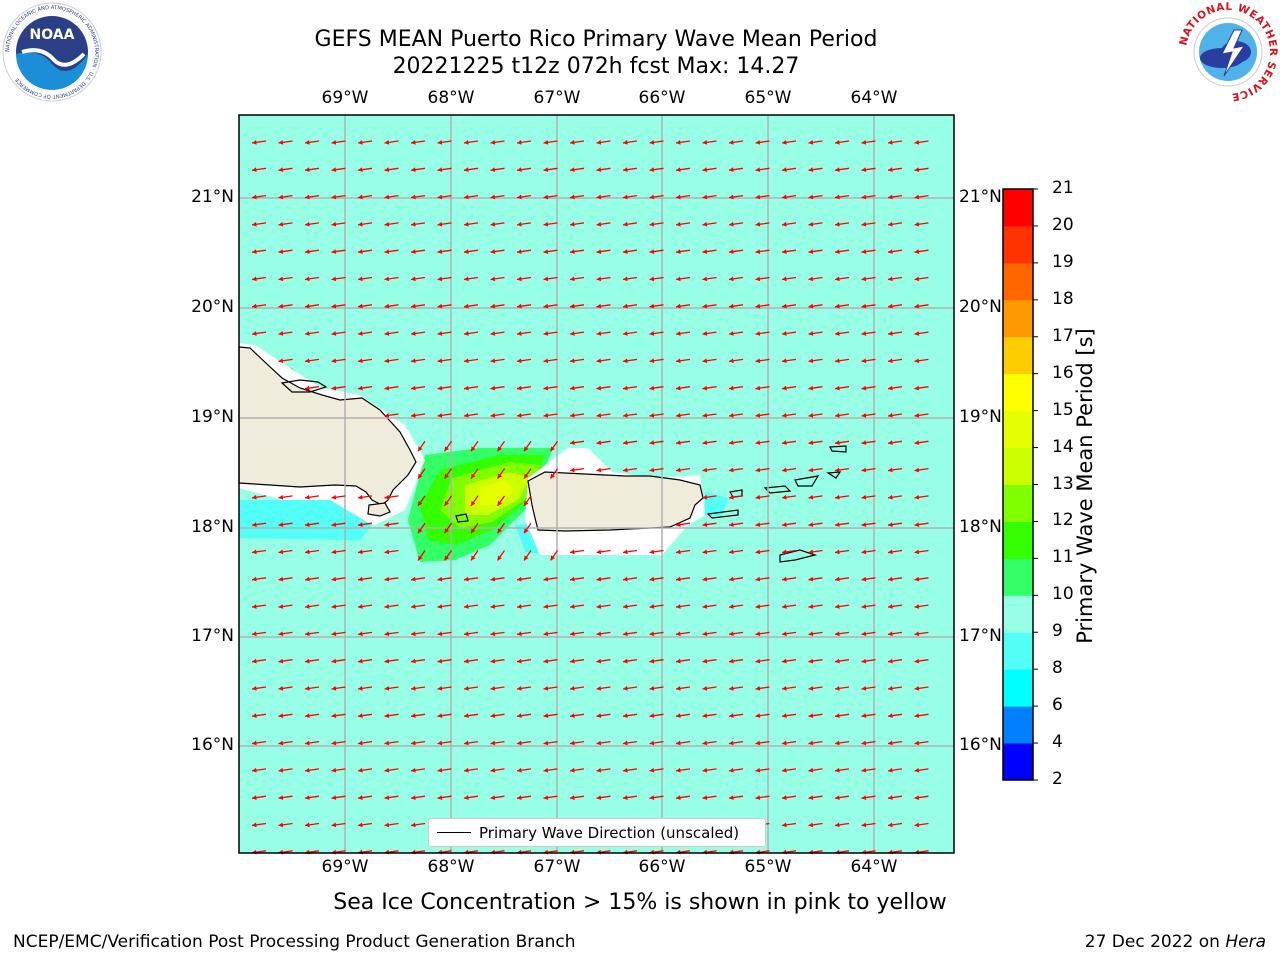 This screenshot has width=1280, height=960. Describe the element at coordinates (52, 35) in the screenshot. I see `svg-text: NOAA` at that location.